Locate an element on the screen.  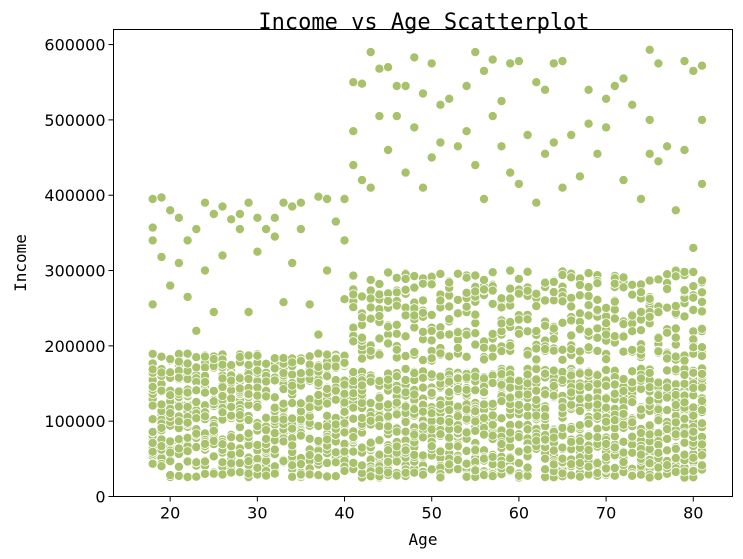
y-tick-label: 400000 is located at coordinates (74, 195).